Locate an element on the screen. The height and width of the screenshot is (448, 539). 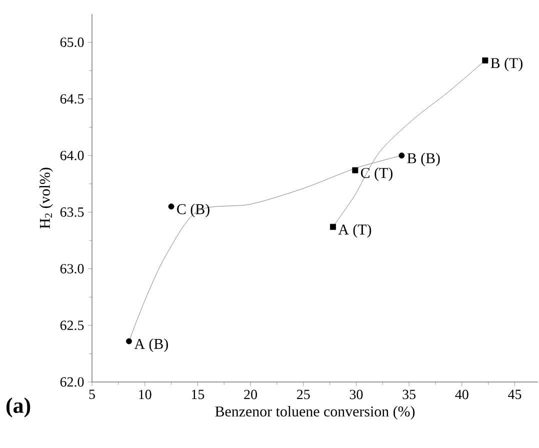
x-tick-label: 5 is located at coordinates (92, 395).